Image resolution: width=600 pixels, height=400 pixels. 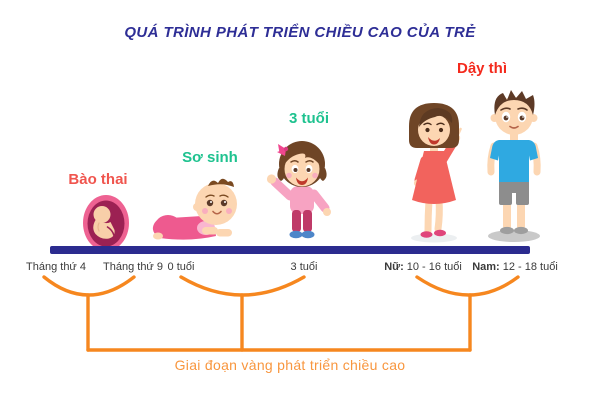 What do you see at coordinates (210, 157) in the screenshot?
I see `stage-label-newborn: Sơ sinh` at bounding box center [210, 157].